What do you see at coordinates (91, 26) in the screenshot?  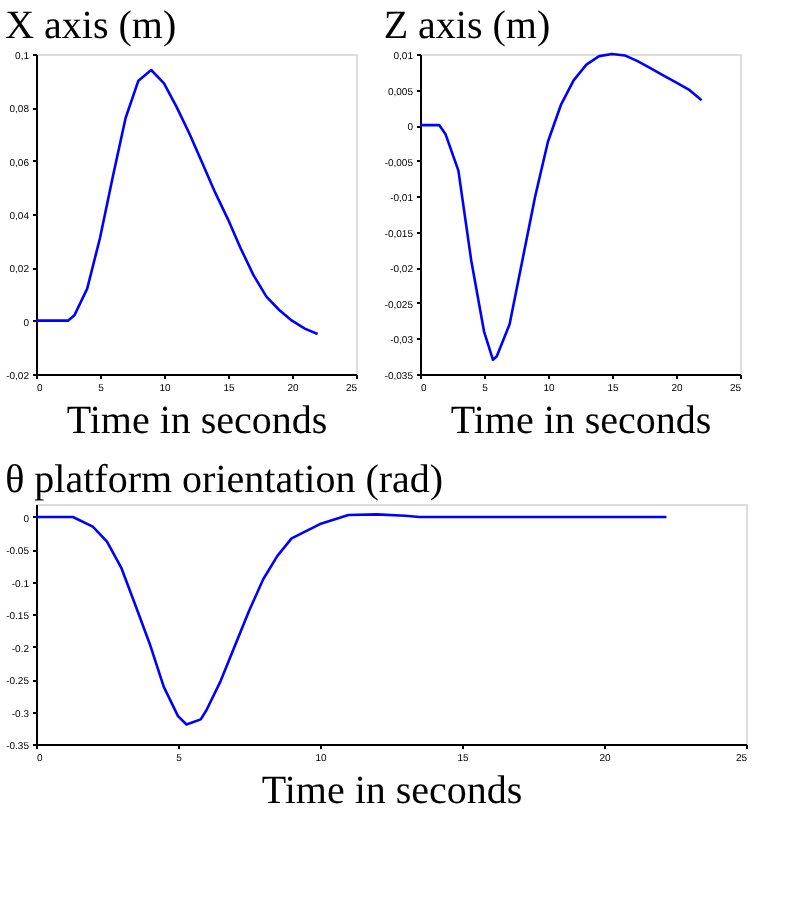 I see `chart-title: X axis (m)` at bounding box center [91, 26].